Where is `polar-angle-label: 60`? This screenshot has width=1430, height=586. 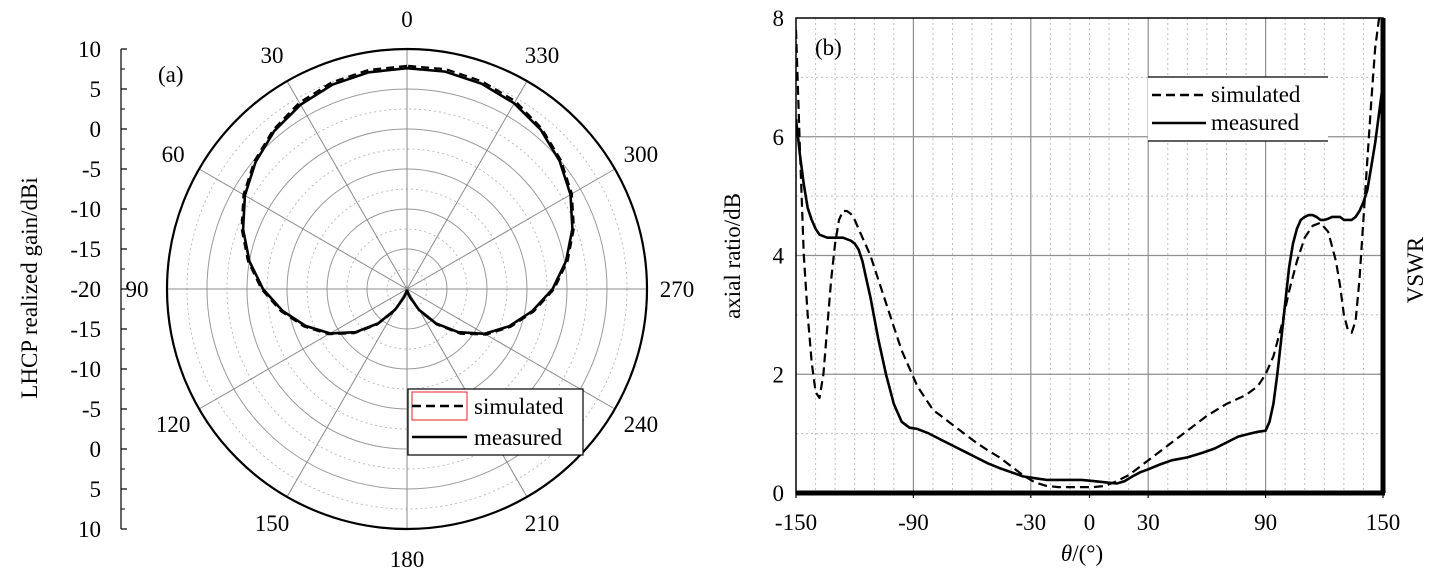 polar-angle-label: 60 is located at coordinates (173, 154).